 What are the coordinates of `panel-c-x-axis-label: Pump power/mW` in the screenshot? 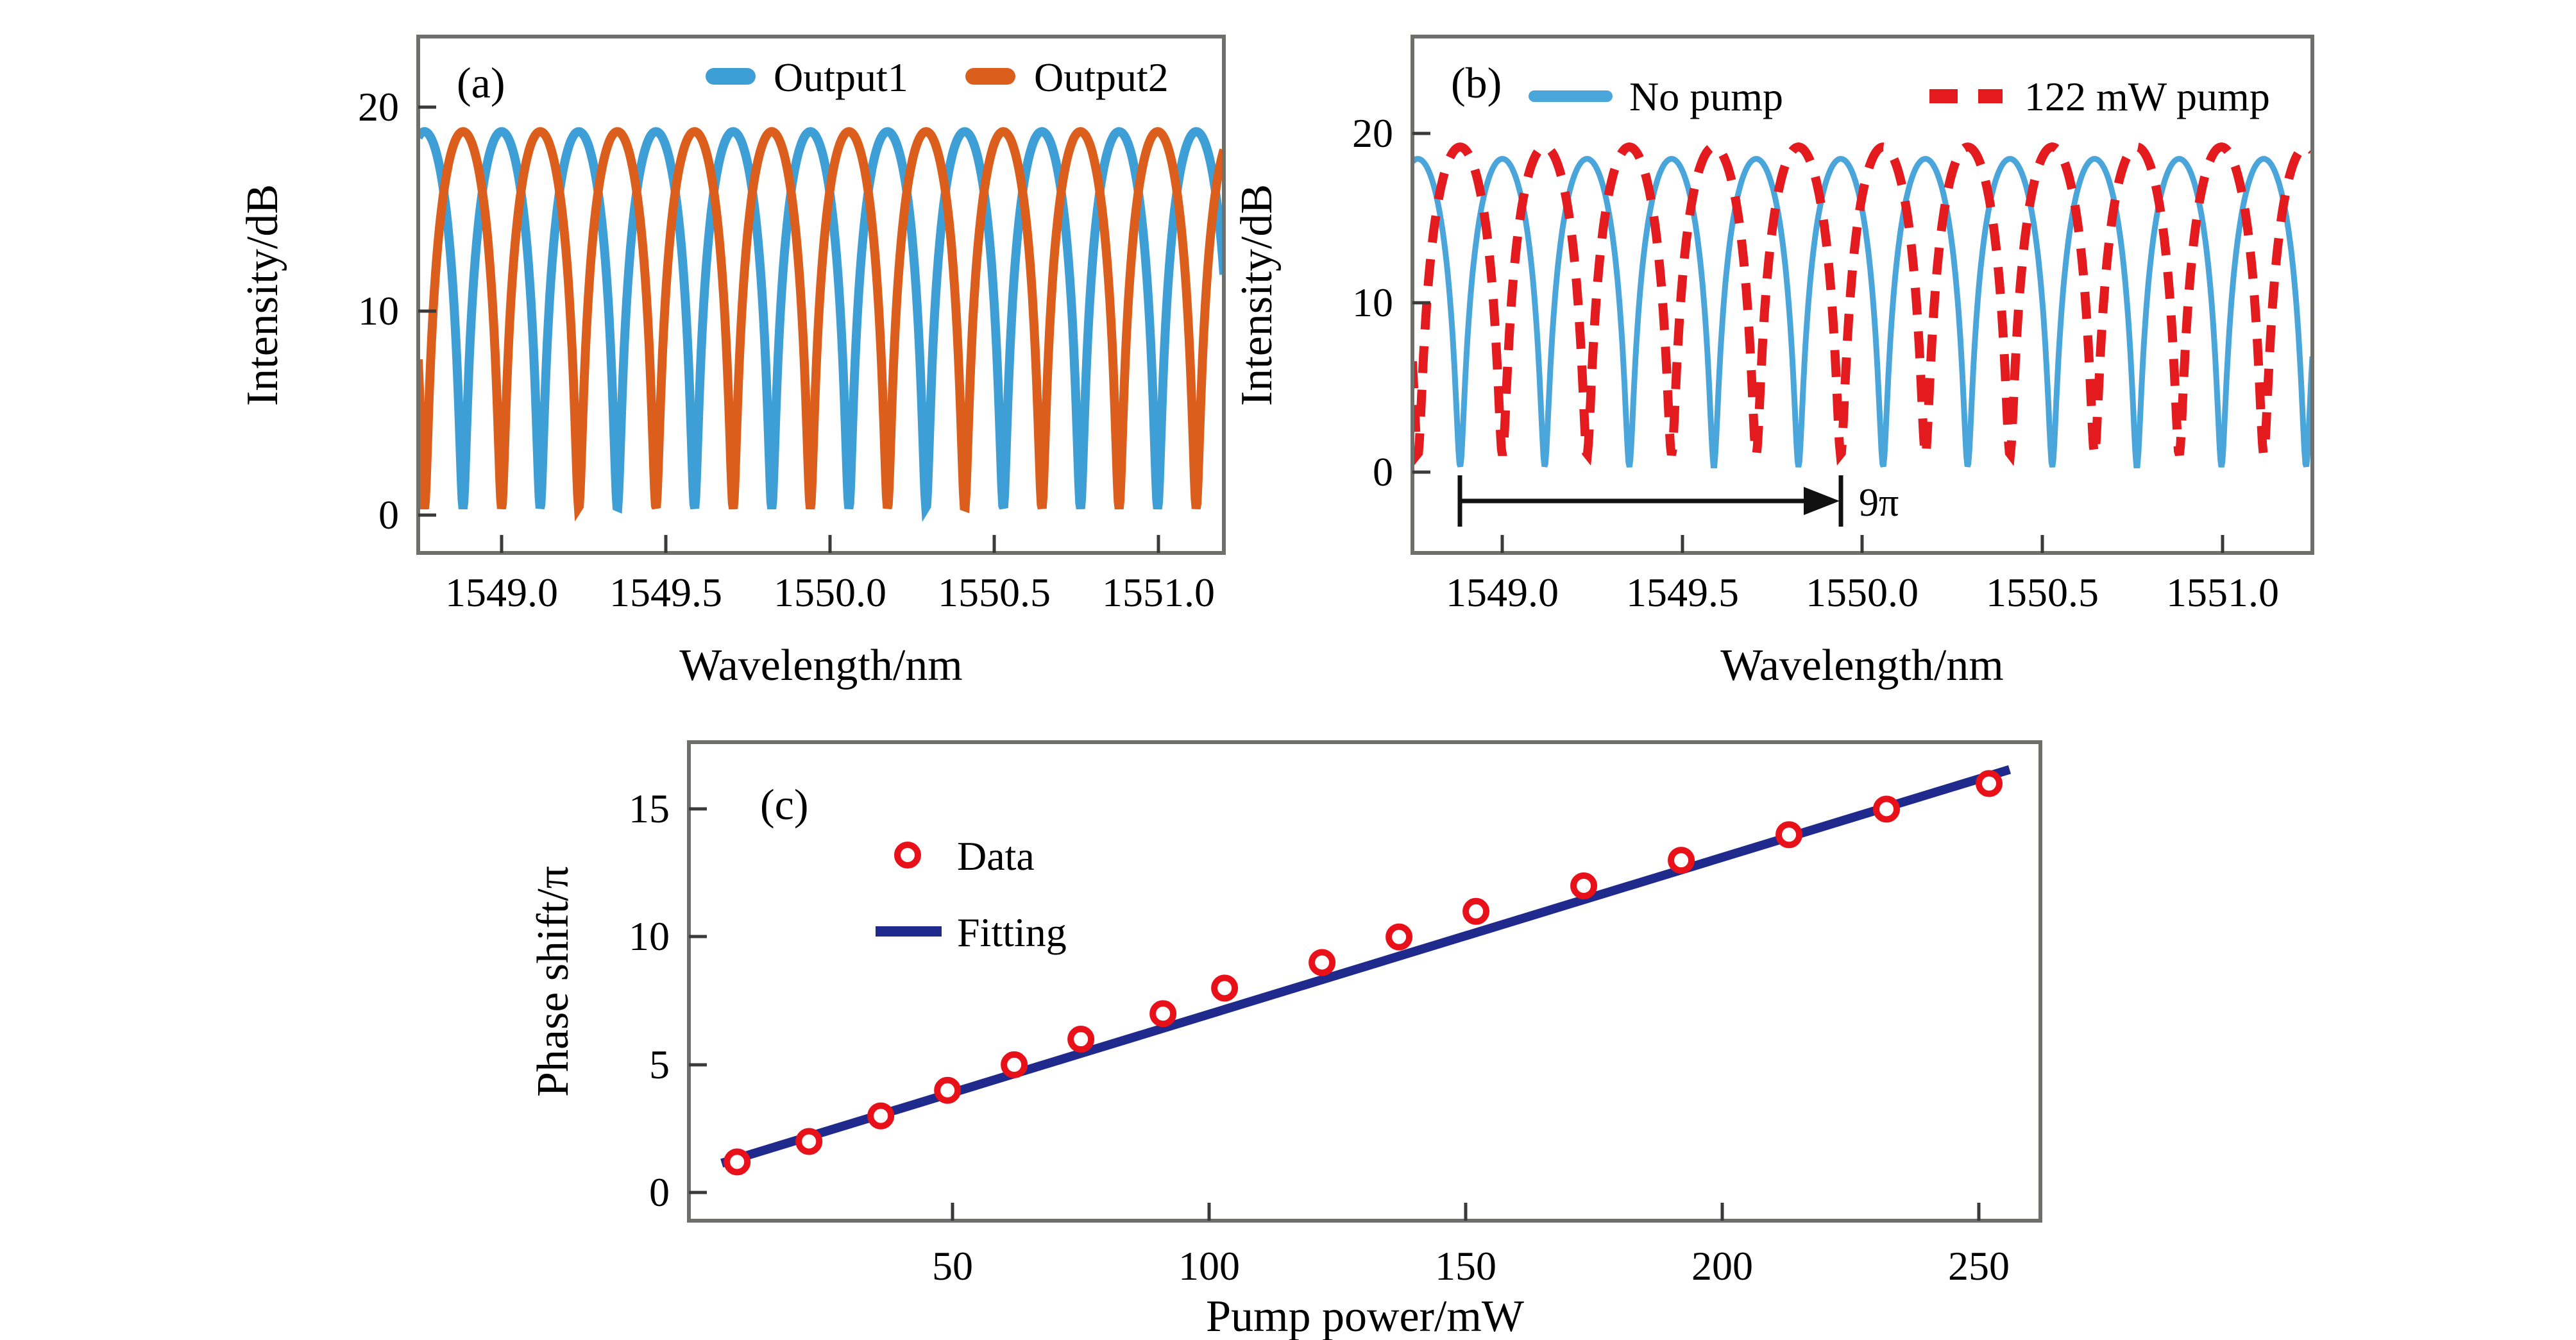 It's located at (1365, 1316).